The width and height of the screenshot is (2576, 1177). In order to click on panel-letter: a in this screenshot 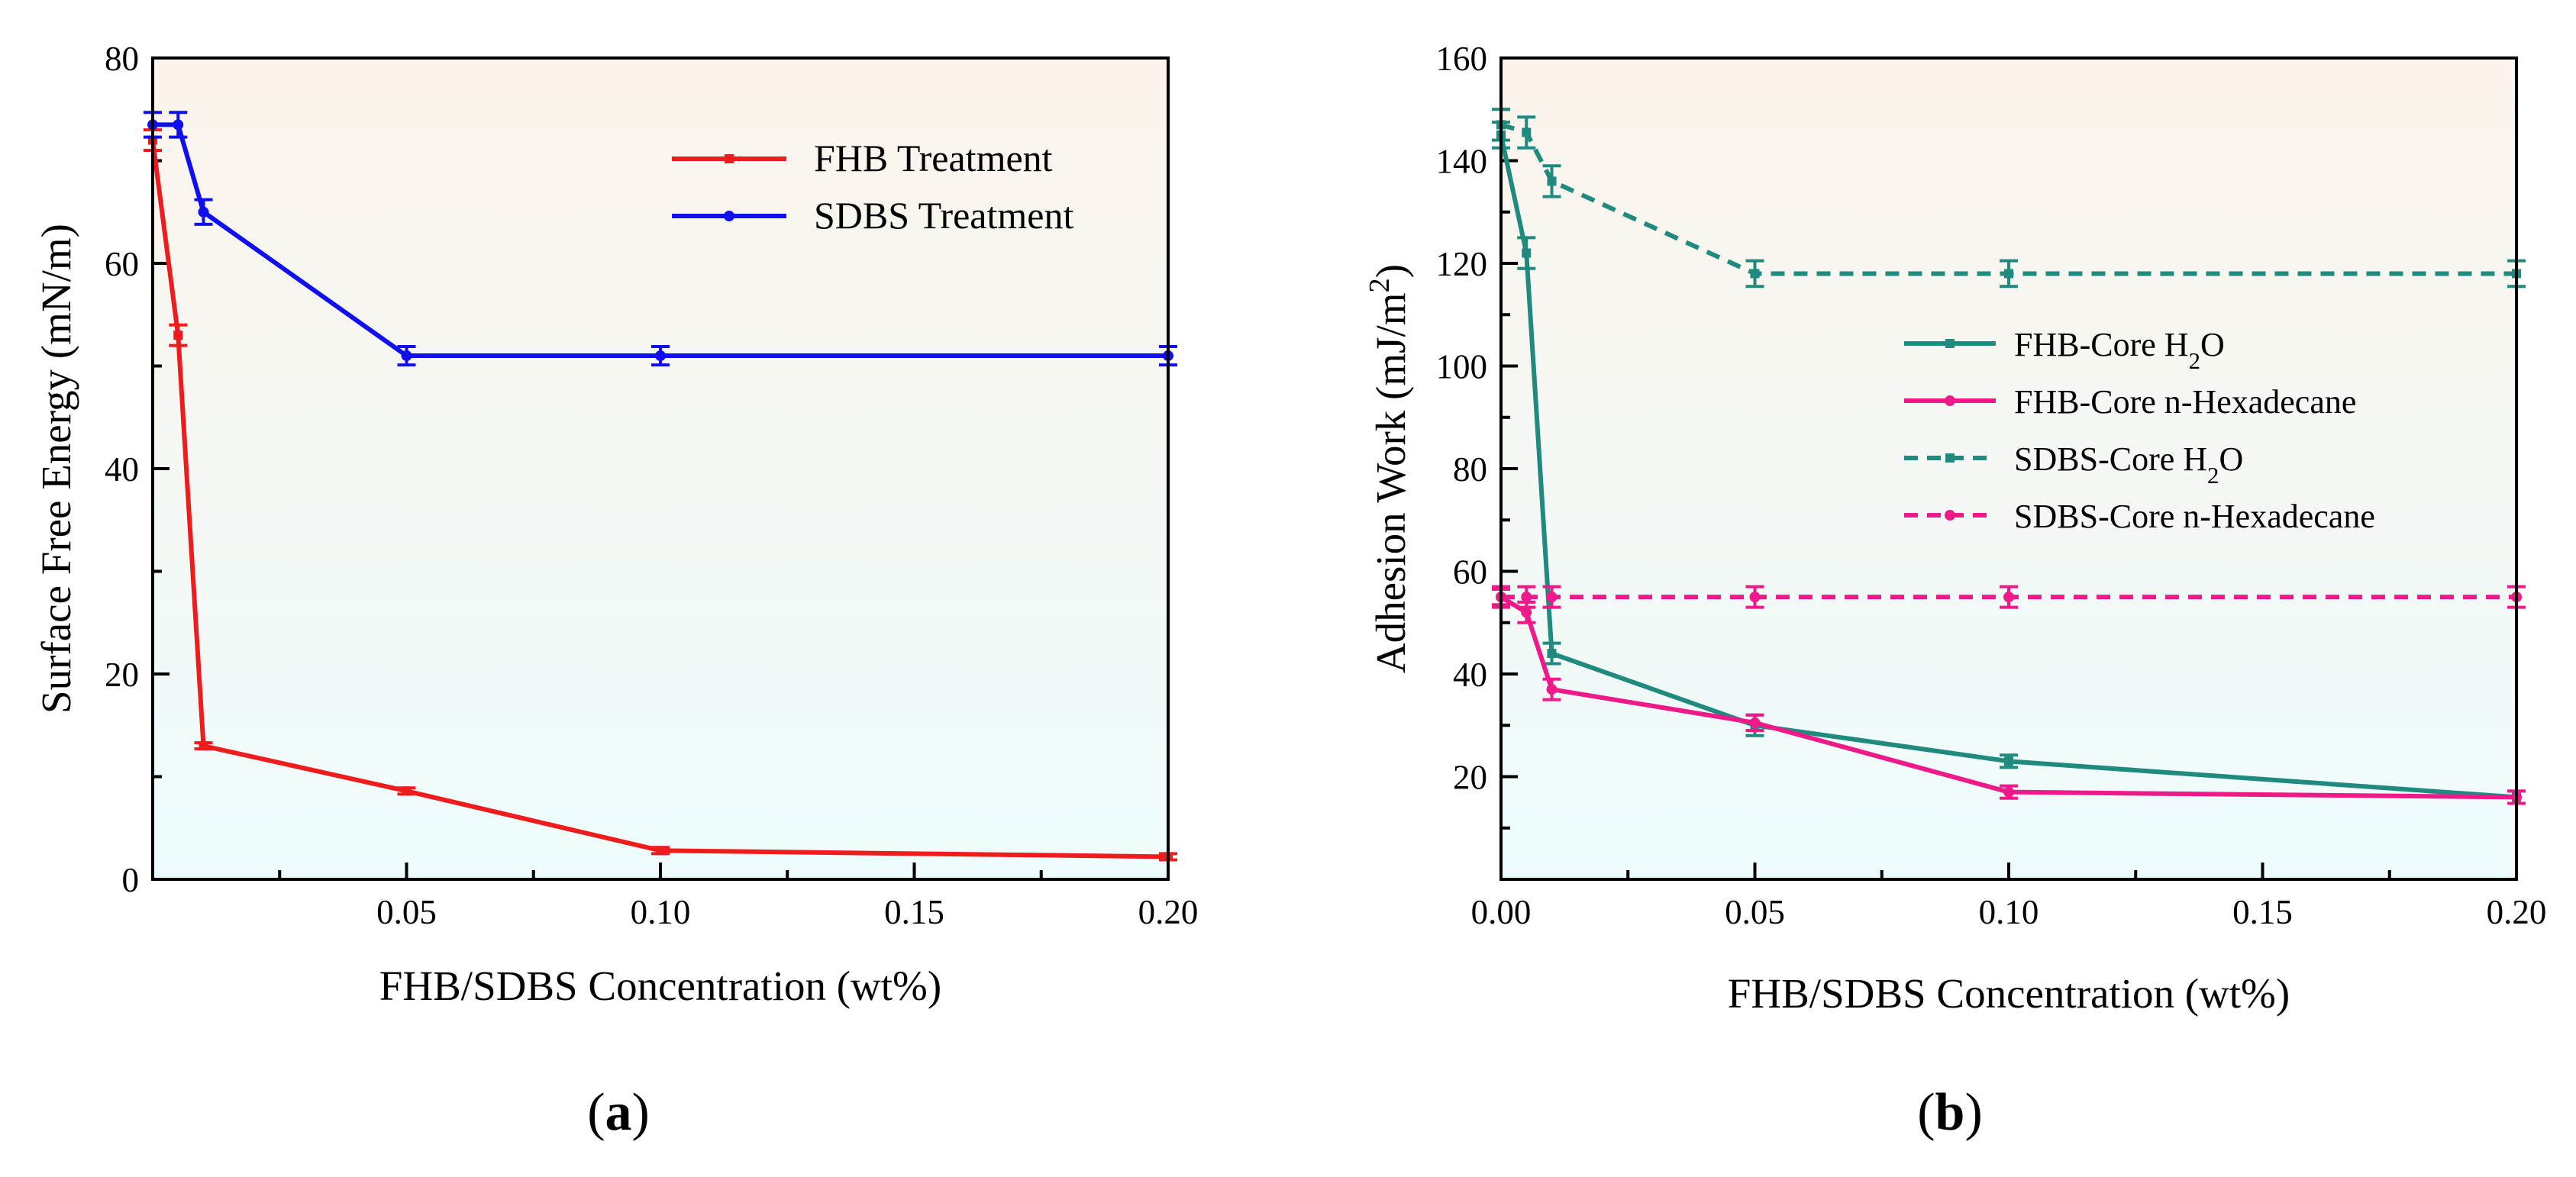, I will do `click(618, 1112)`.